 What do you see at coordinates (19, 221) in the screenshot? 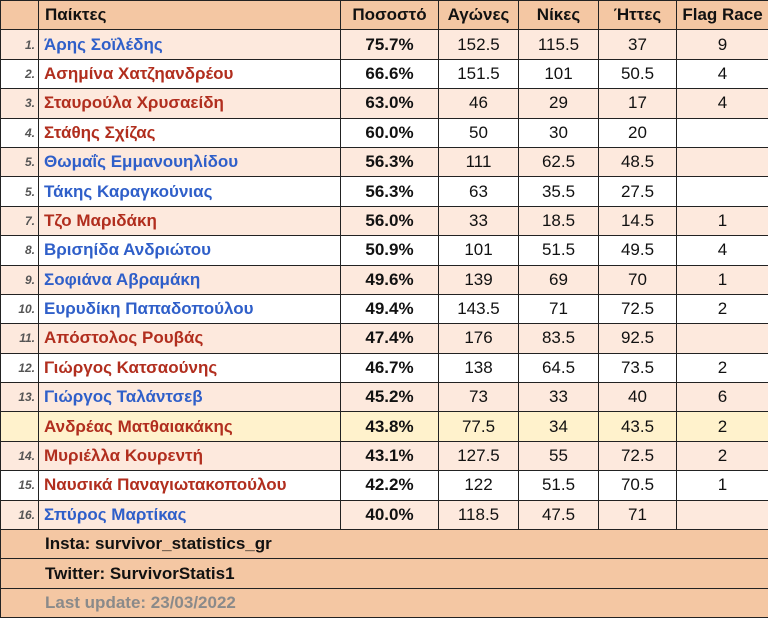
I see `rank-cell: 7.` at bounding box center [19, 221].